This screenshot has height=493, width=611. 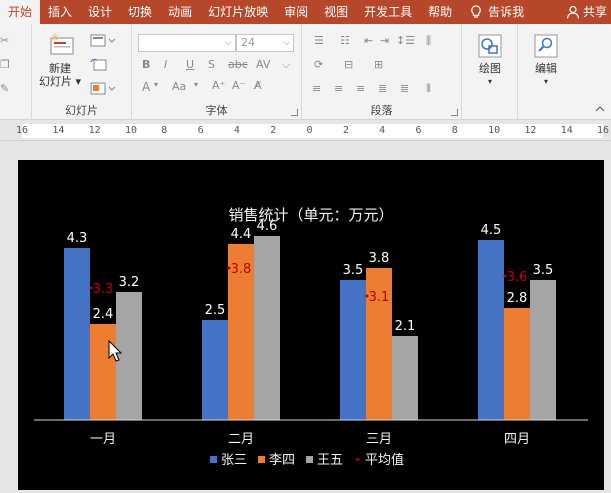 I want to click on copy-icon: ❐, so click(x=5, y=64).